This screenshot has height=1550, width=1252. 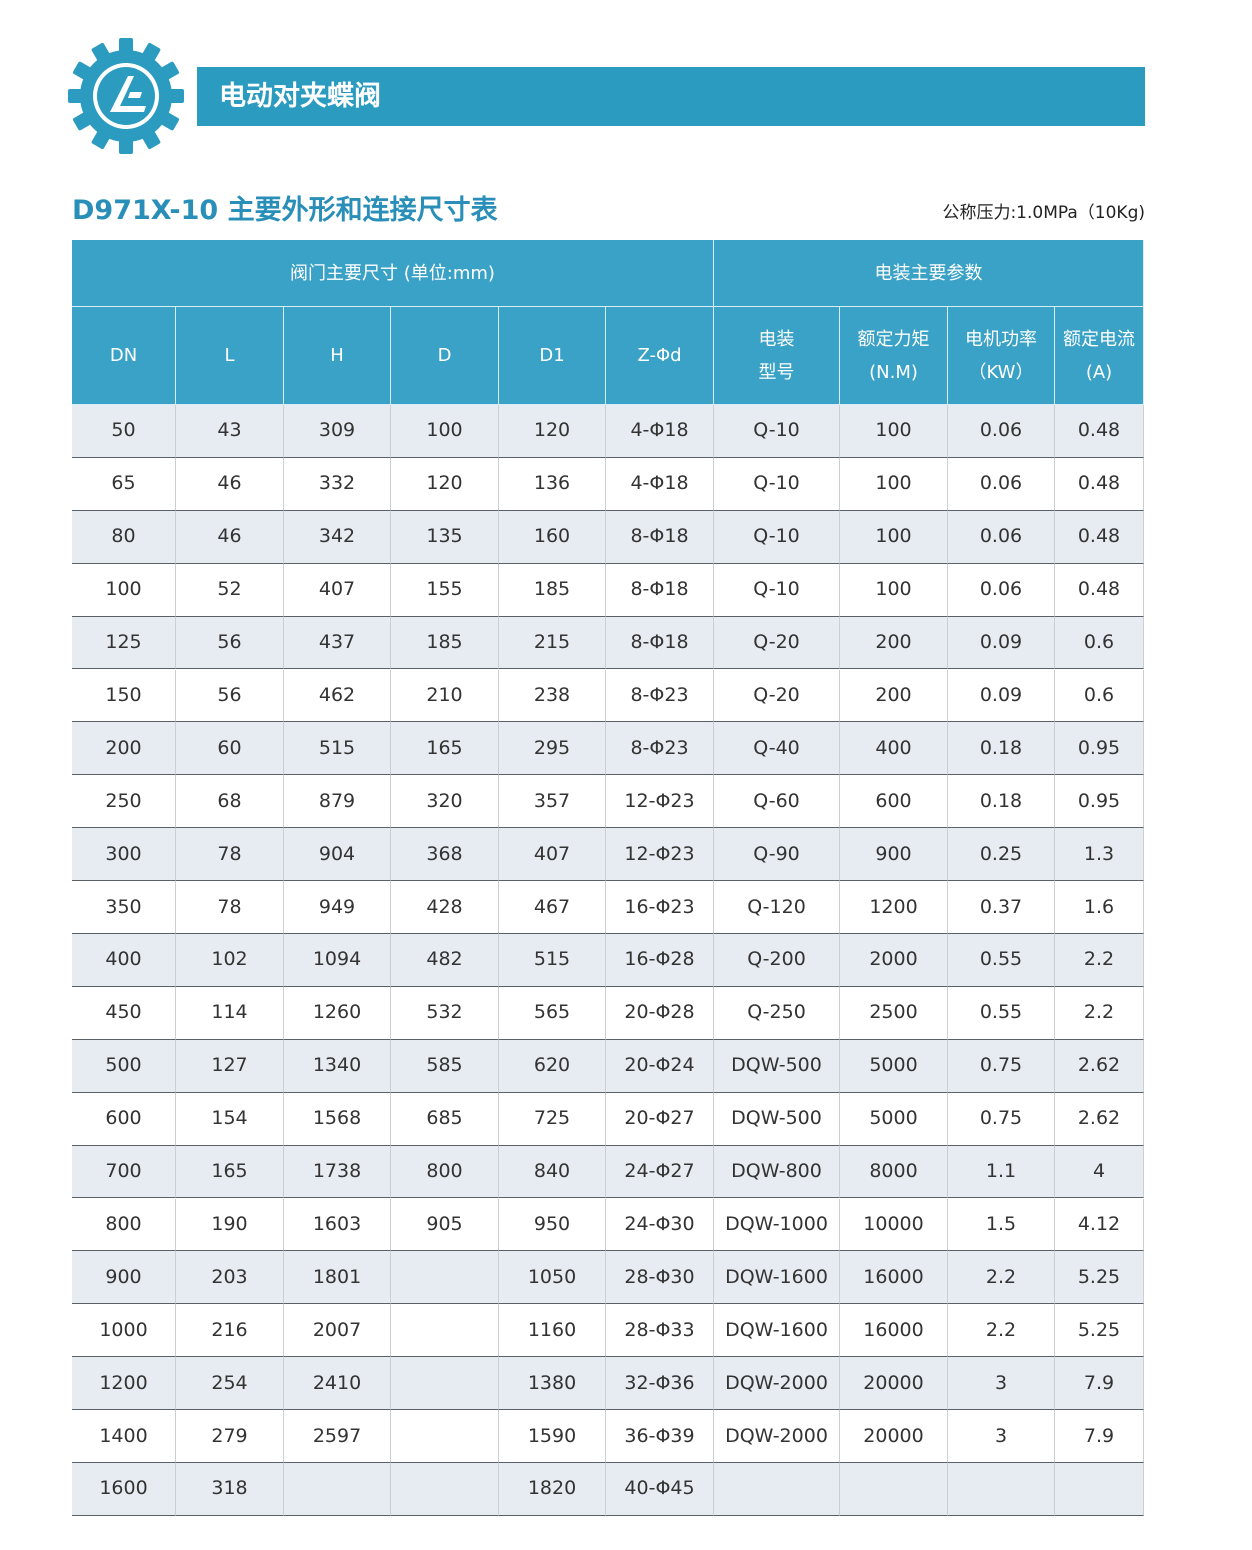 What do you see at coordinates (337, 1436) in the screenshot?
I see `table-cell: 2597` at bounding box center [337, 1436].